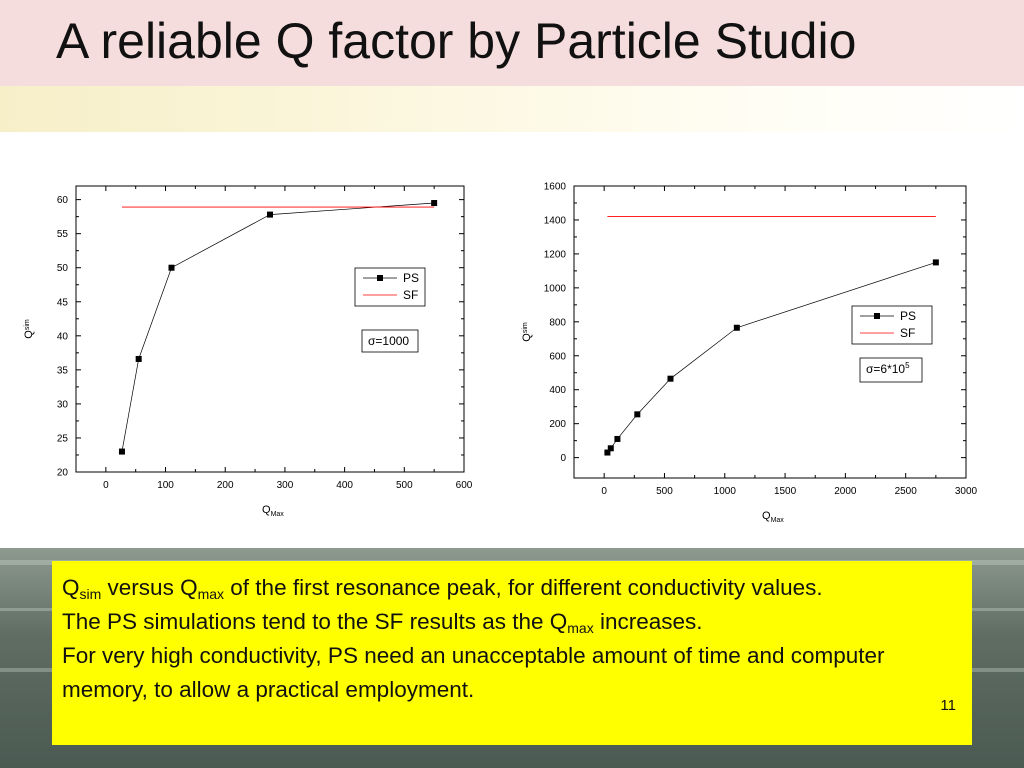 This screenshot has height=768, width=1024. Describe the element at coordinates (785, 491) in the screenshot. I see `x-tick-label: 1500` at that location.